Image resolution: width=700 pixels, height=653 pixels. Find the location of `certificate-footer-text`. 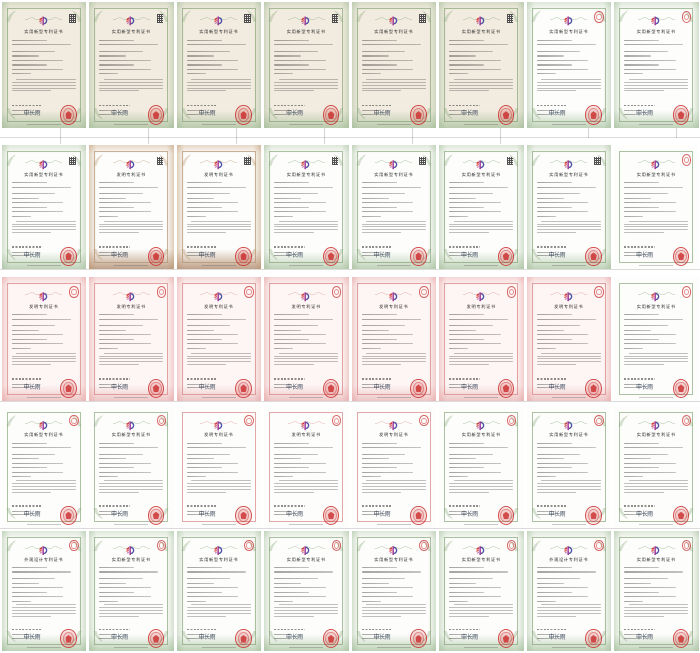

certificate-footer-text is located at coordinates (656, 524).